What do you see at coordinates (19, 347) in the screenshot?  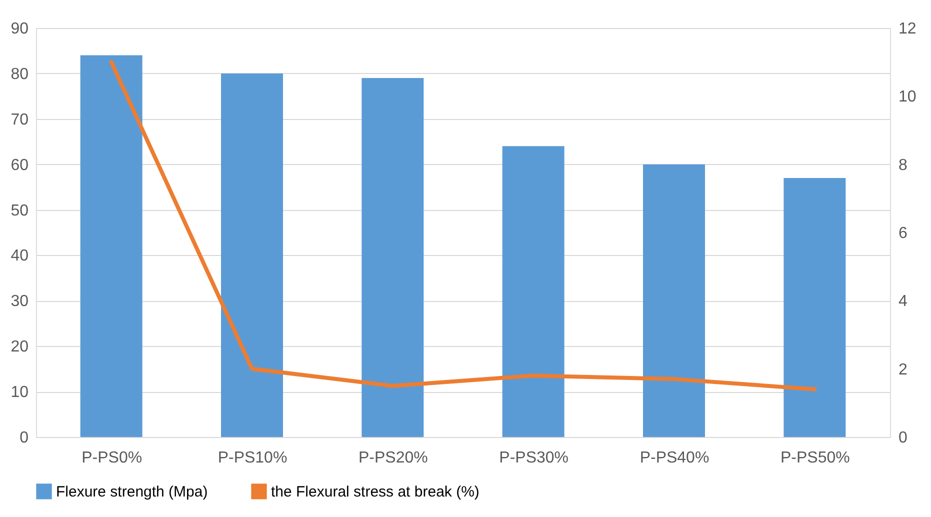 I see `y-tick-label: 20` at bounding box center [19, 347].